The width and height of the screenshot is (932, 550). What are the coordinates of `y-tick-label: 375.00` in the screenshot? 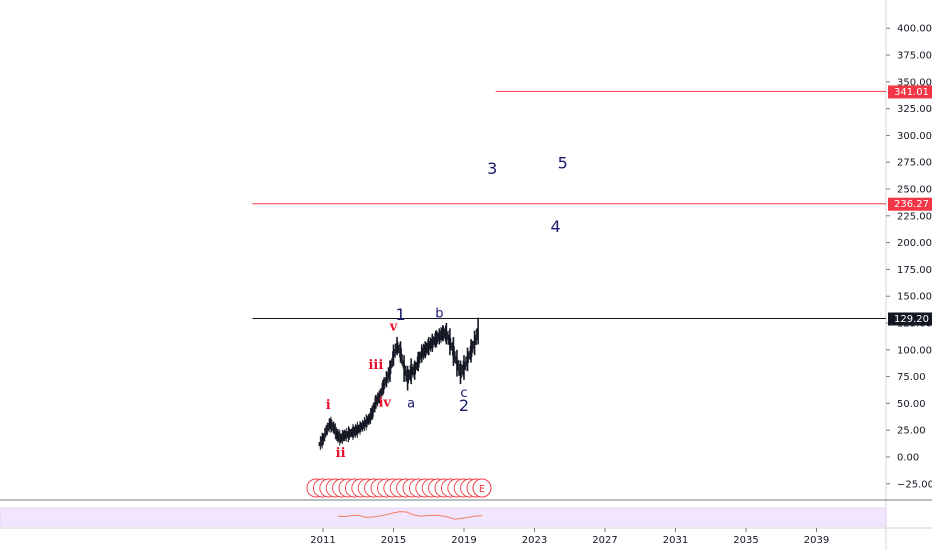 It's located at (914, 56).